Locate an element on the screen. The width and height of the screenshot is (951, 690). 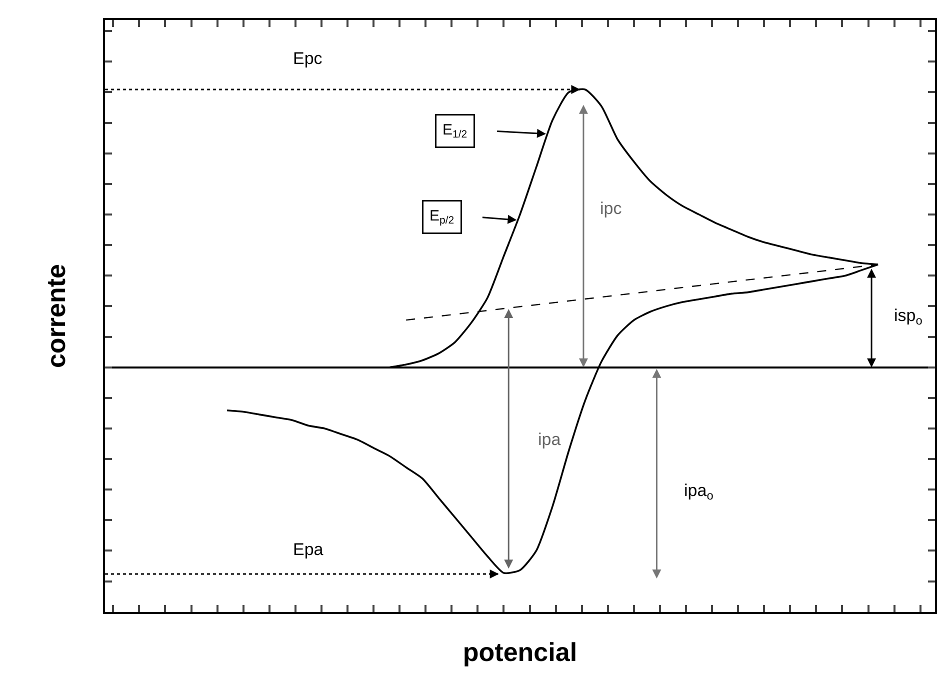
annotation: isp$_{o}$ is located at coordinates (908, 317).